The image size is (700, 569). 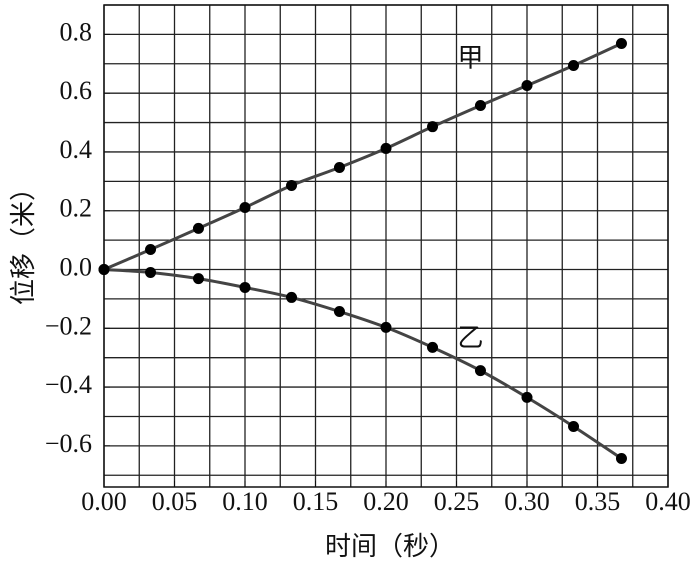 What do you see at coordinates (245, 501) in the screenshot?
I see `x-tick-label: 0.10` at bounding box center [245, 501].